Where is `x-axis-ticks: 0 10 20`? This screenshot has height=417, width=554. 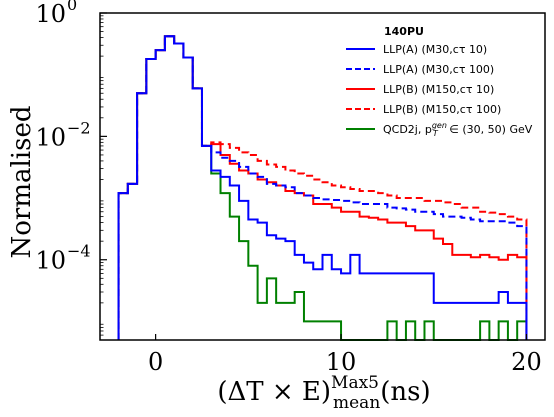
x-axis-ticks: 0 10 20 is located at coordinates (345, 355).